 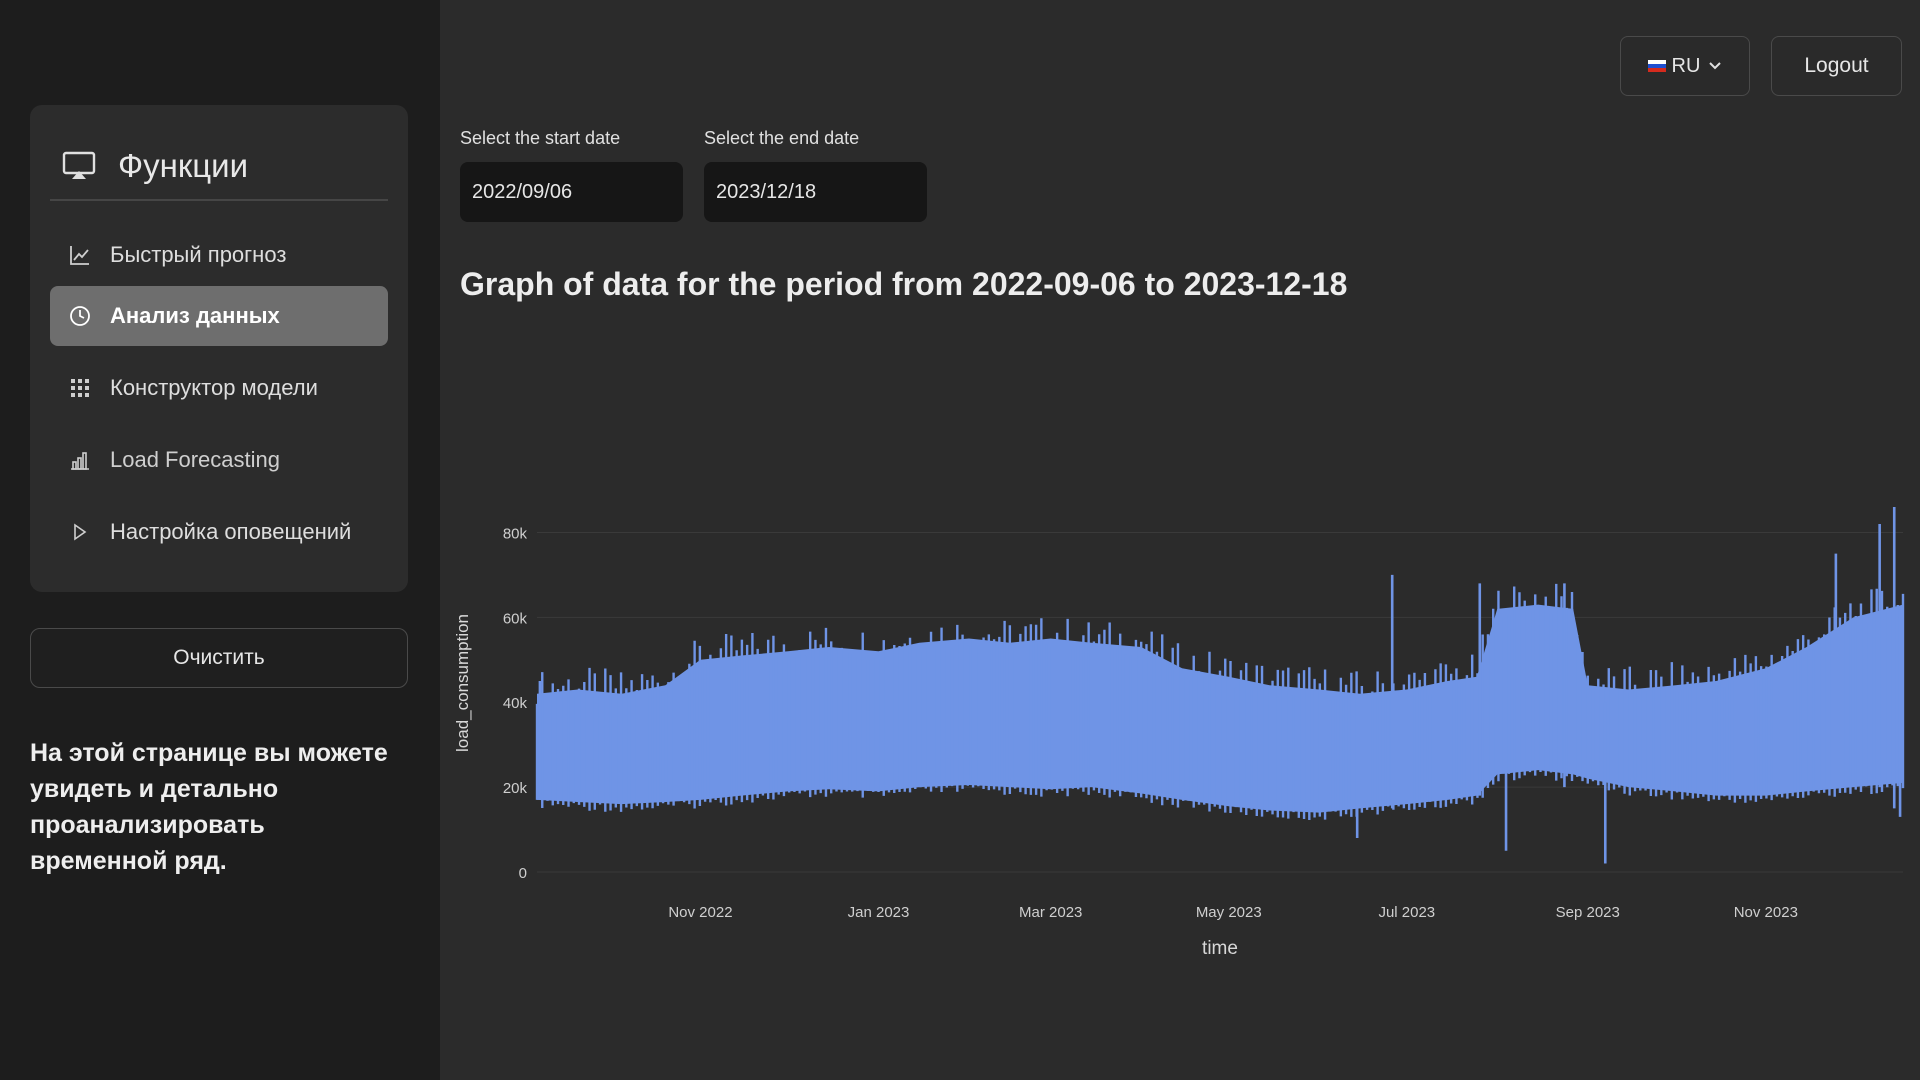 What do you see at coordinates (80, 532) in the screenshot?
I see `play-icon` at bounding box center [80, 532].